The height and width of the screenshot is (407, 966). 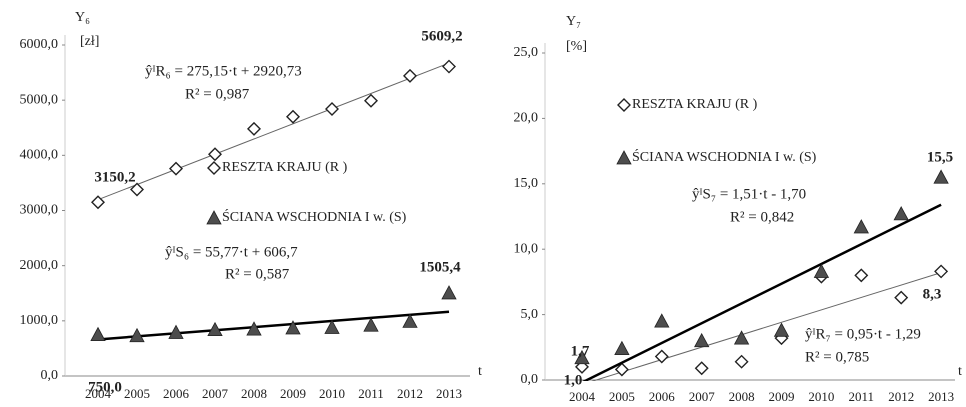 What do you see at coordinates (441, 36) in the screenshot?
I see `value-label: 5609,2` at bounding box center [441, 36].